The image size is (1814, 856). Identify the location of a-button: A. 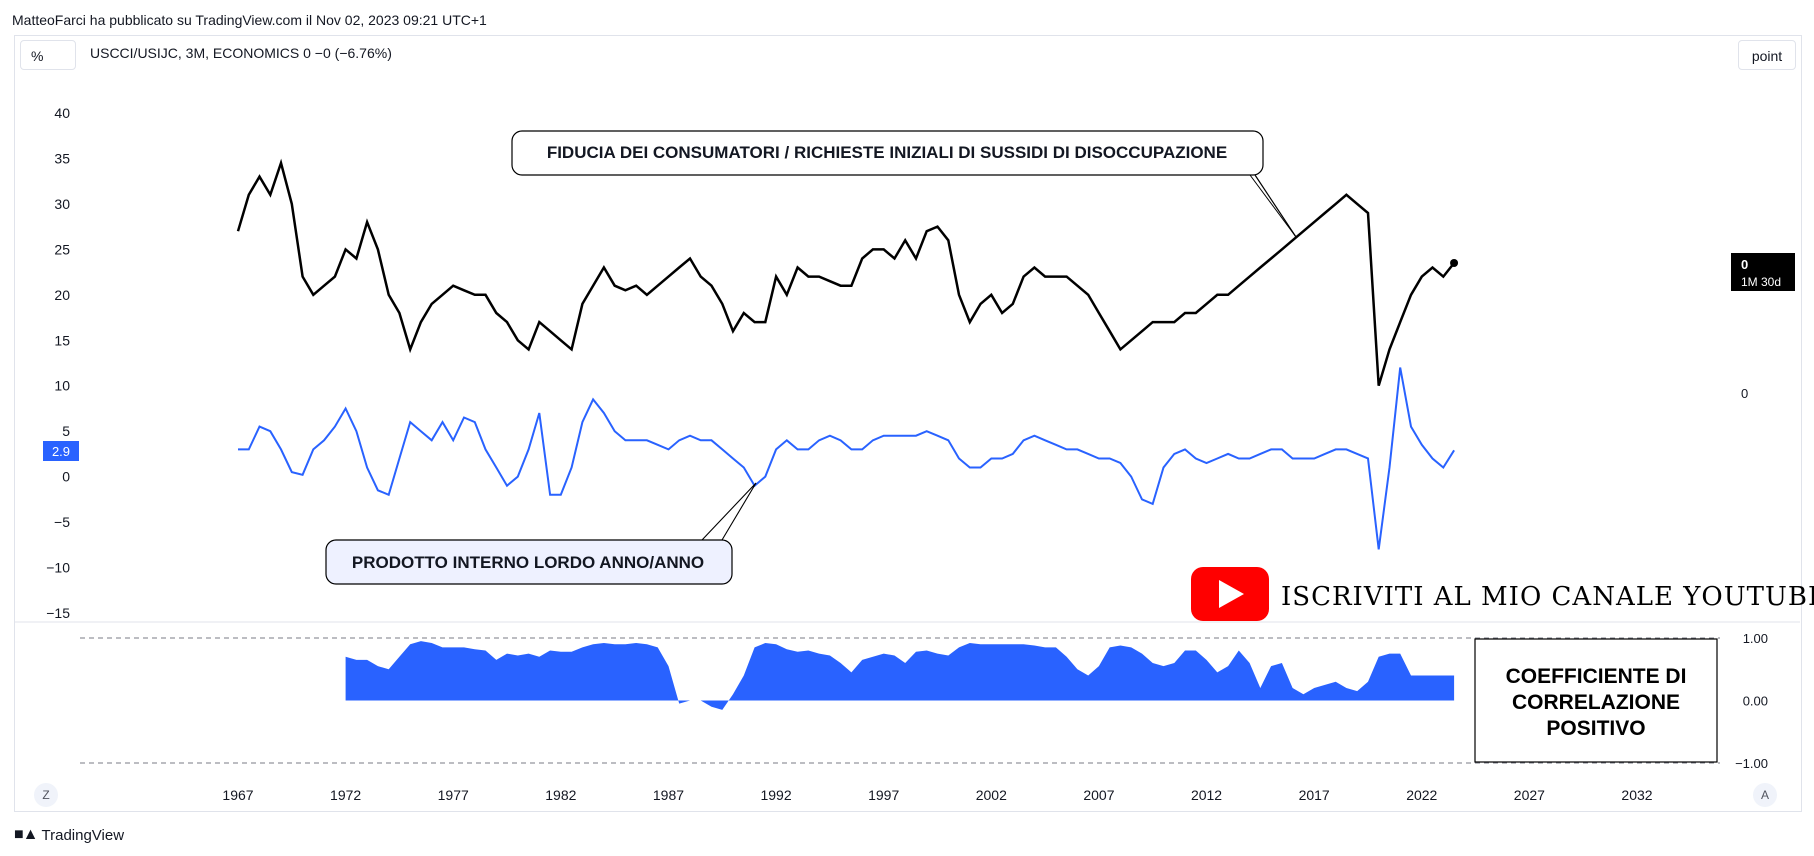
(1765, 795).